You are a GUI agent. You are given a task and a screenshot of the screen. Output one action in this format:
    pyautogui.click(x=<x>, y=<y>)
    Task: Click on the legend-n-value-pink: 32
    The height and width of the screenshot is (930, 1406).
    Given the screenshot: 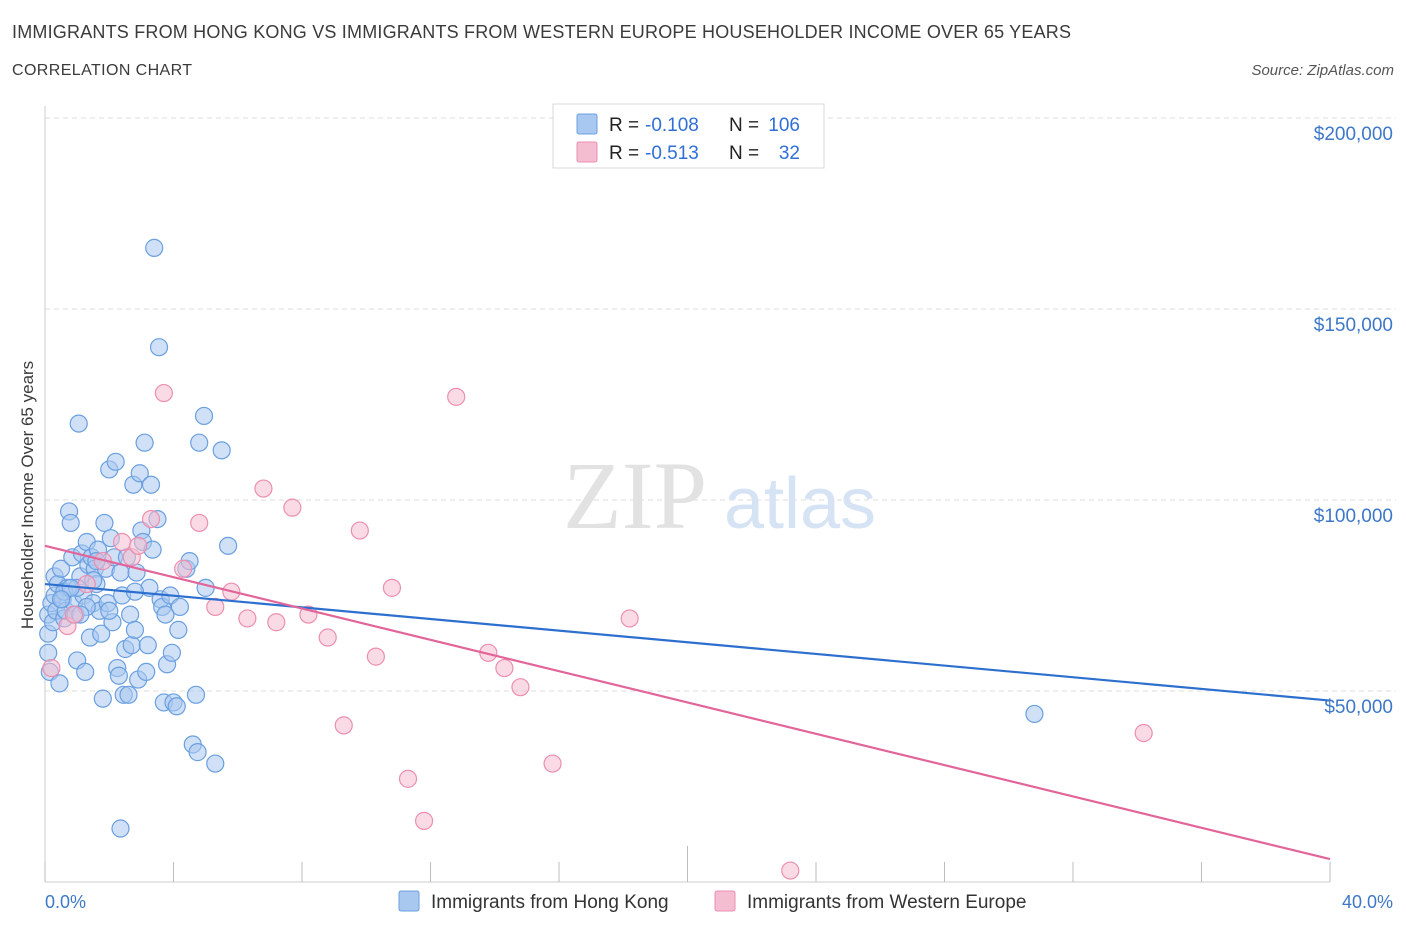 What is the action you would take?
    pyautogui.click(x=789, y=153)
    